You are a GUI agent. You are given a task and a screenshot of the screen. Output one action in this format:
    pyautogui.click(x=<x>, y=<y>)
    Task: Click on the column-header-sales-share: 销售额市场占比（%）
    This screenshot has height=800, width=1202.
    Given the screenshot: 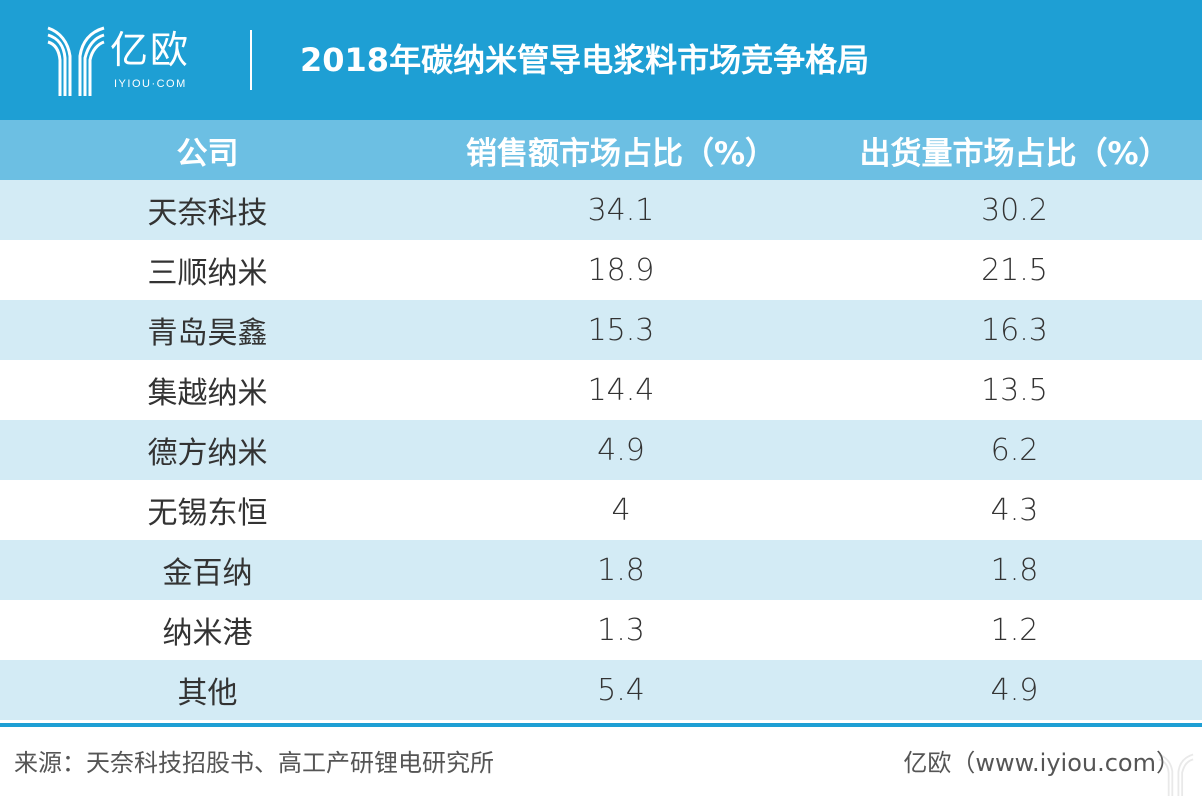 What is the action you would take?
    pyautogui.click(x=621, y=150)
    